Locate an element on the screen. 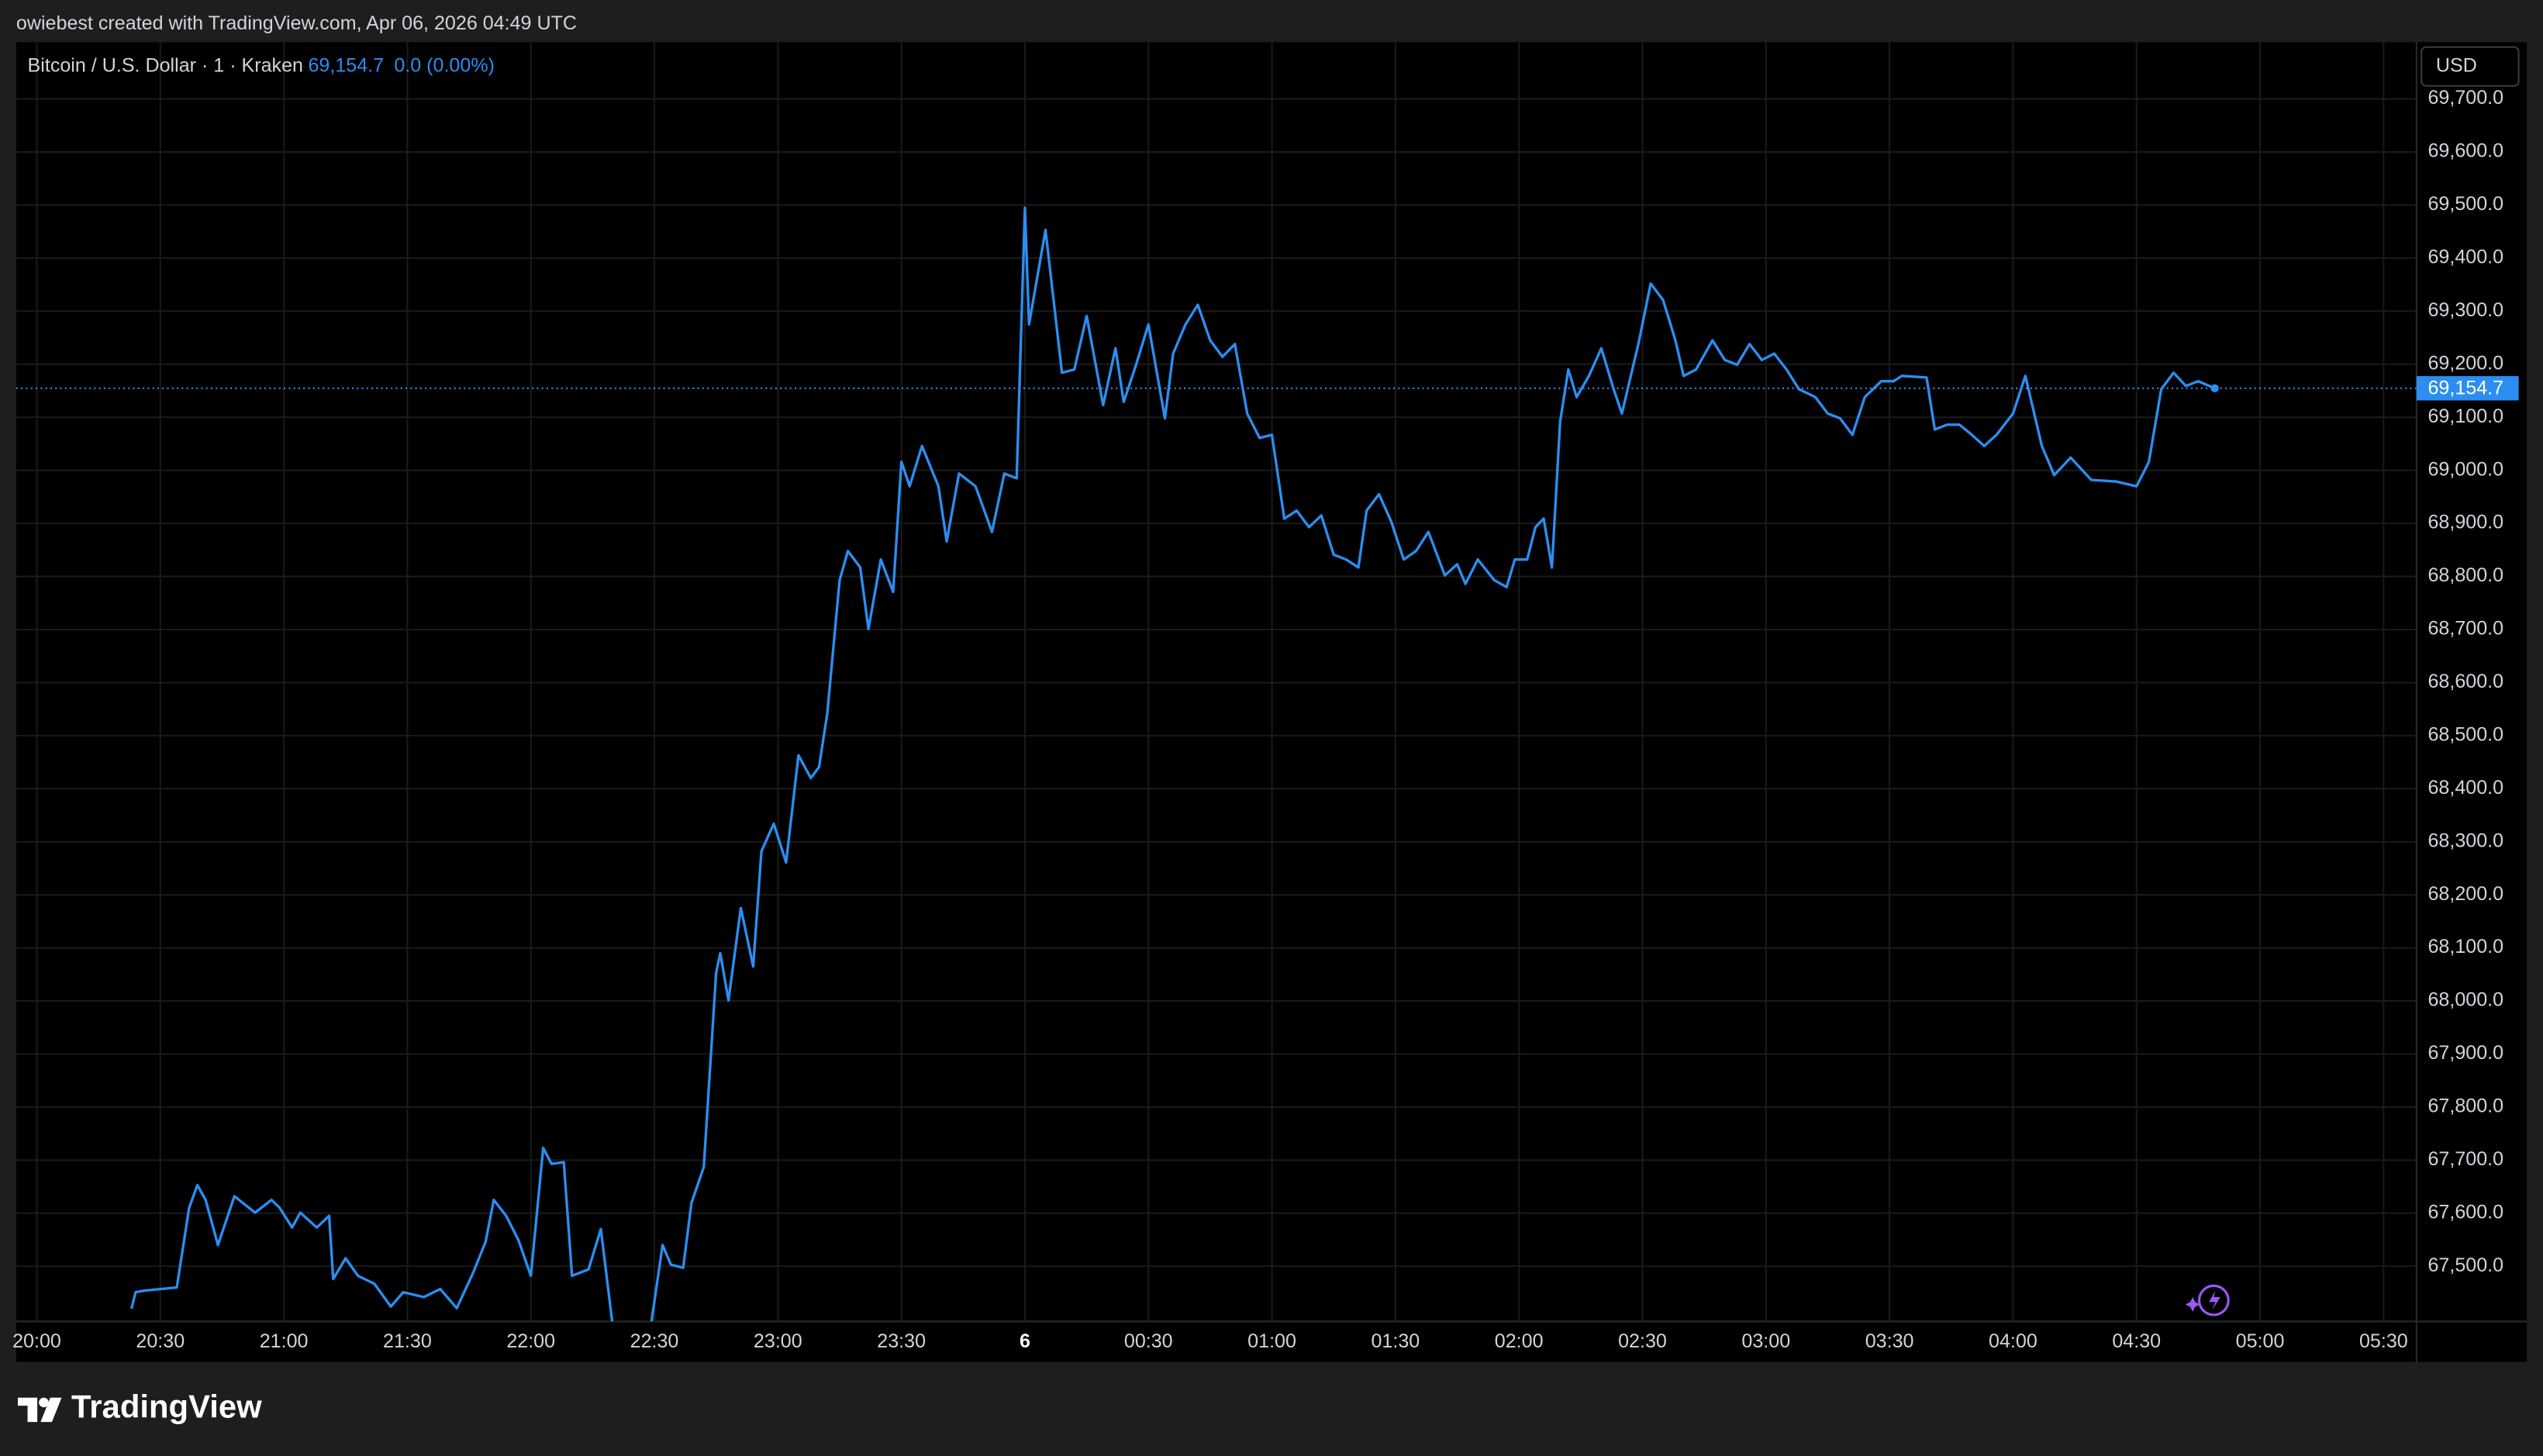 This screenshot has height=1456, width=2543. x-tick-label: 04:00 is located at coordinates (2013, 1341).